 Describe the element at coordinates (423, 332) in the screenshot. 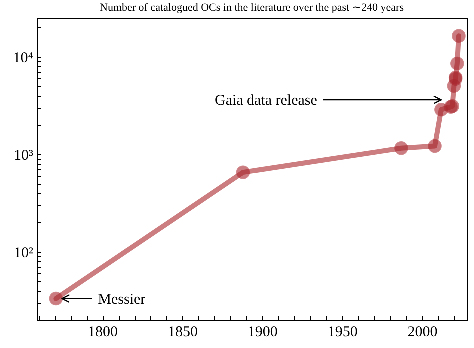

I see `x-tick-label: 2000` at that location.